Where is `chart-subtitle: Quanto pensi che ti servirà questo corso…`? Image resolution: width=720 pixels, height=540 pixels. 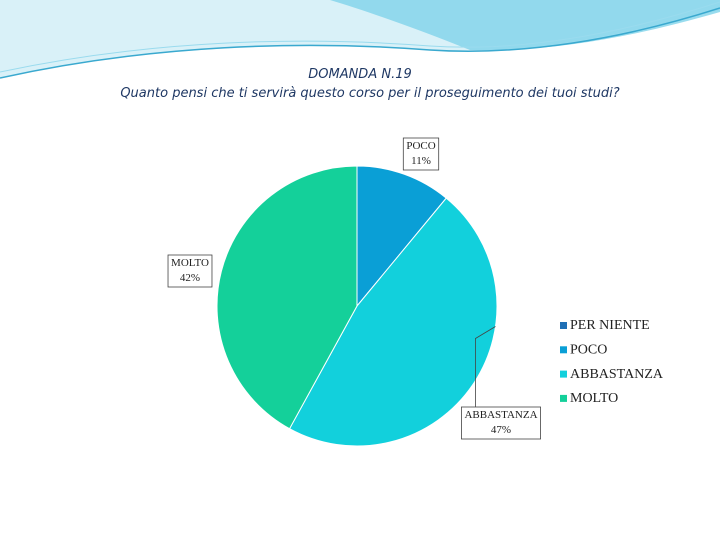 chart-subtitle: Quanto pensi che ti servirà questo corso… is located at coordinates (369, 93).